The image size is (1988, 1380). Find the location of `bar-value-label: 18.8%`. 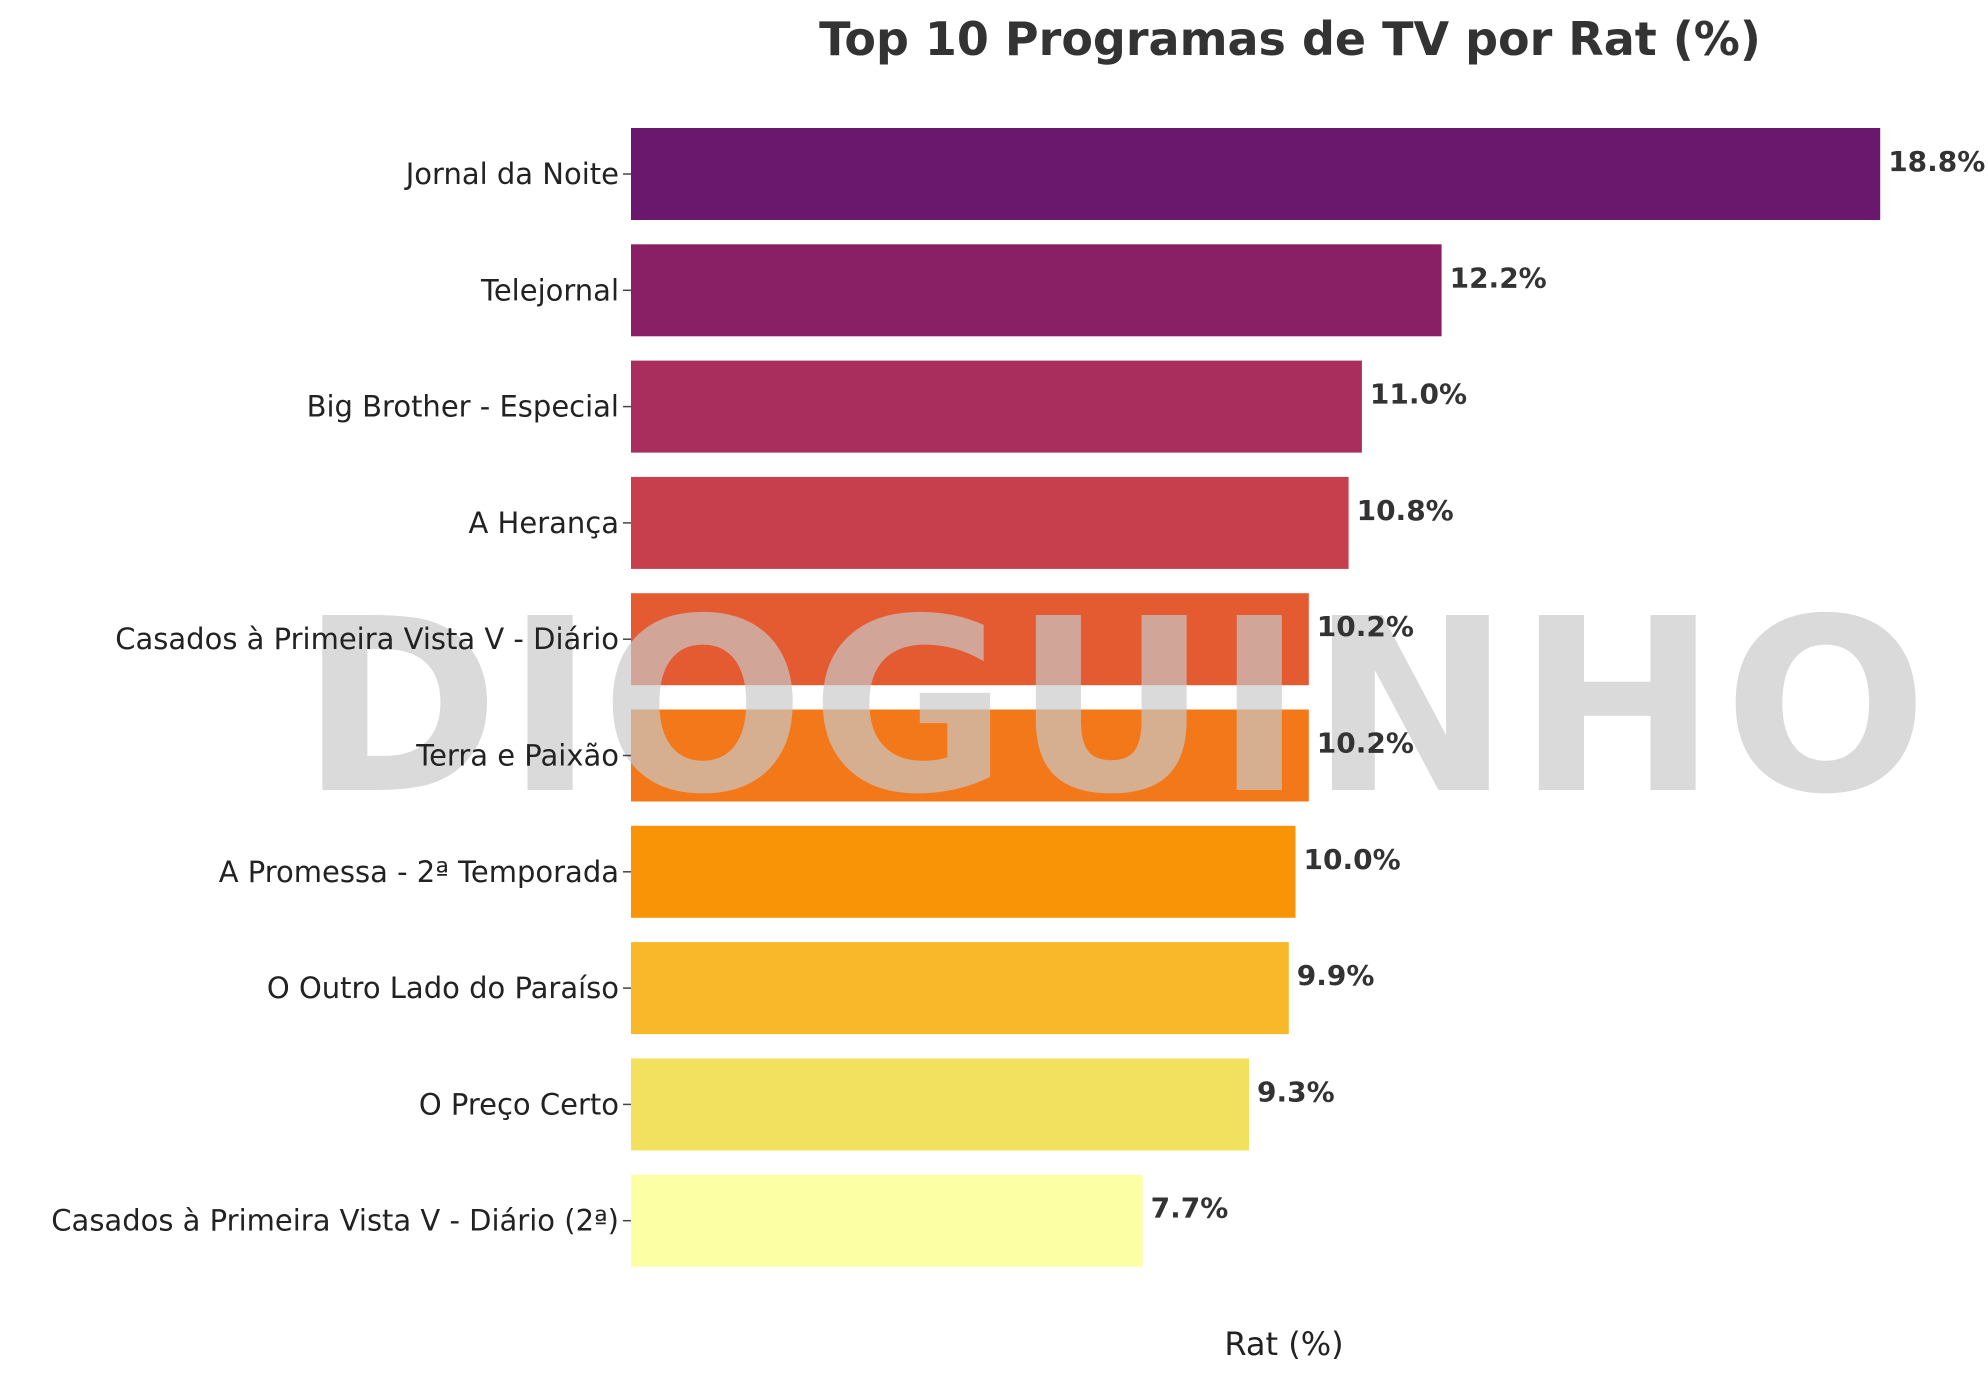

bar-value-label: 18.8% is located at coordinates (1936, 161).